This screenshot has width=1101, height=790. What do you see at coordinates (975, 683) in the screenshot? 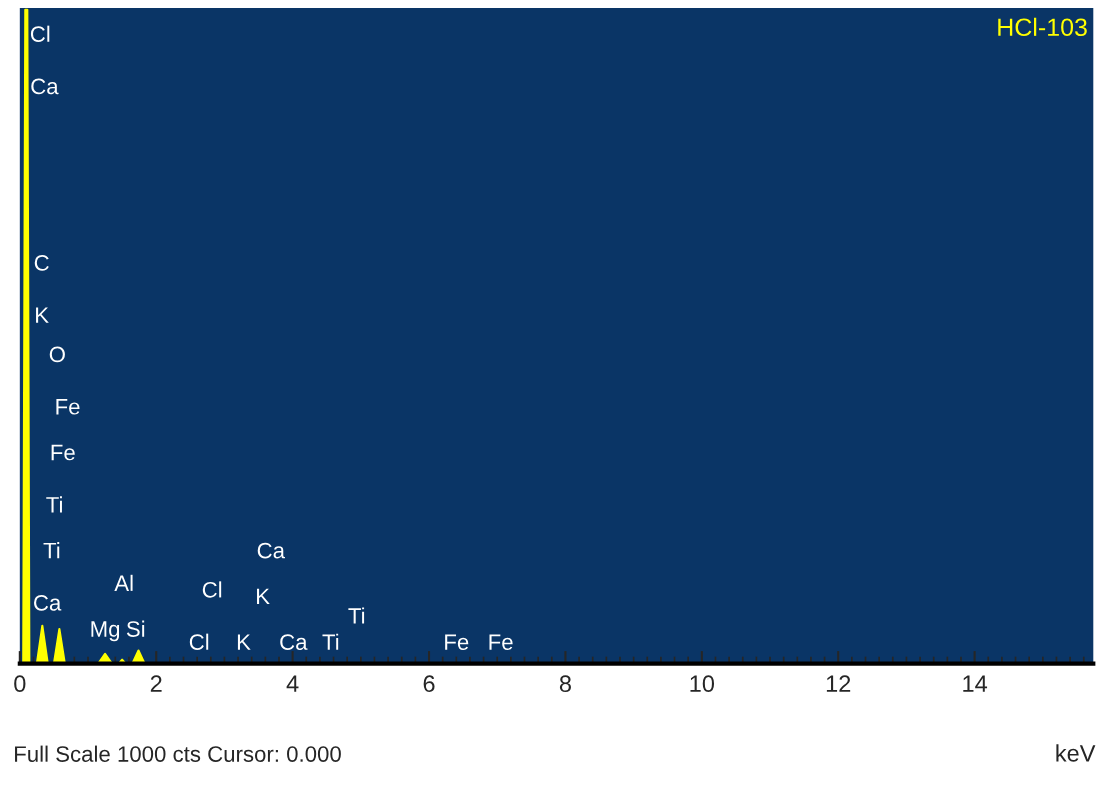
I see `x-tick-label: 14` at bounding box center [975, 683].